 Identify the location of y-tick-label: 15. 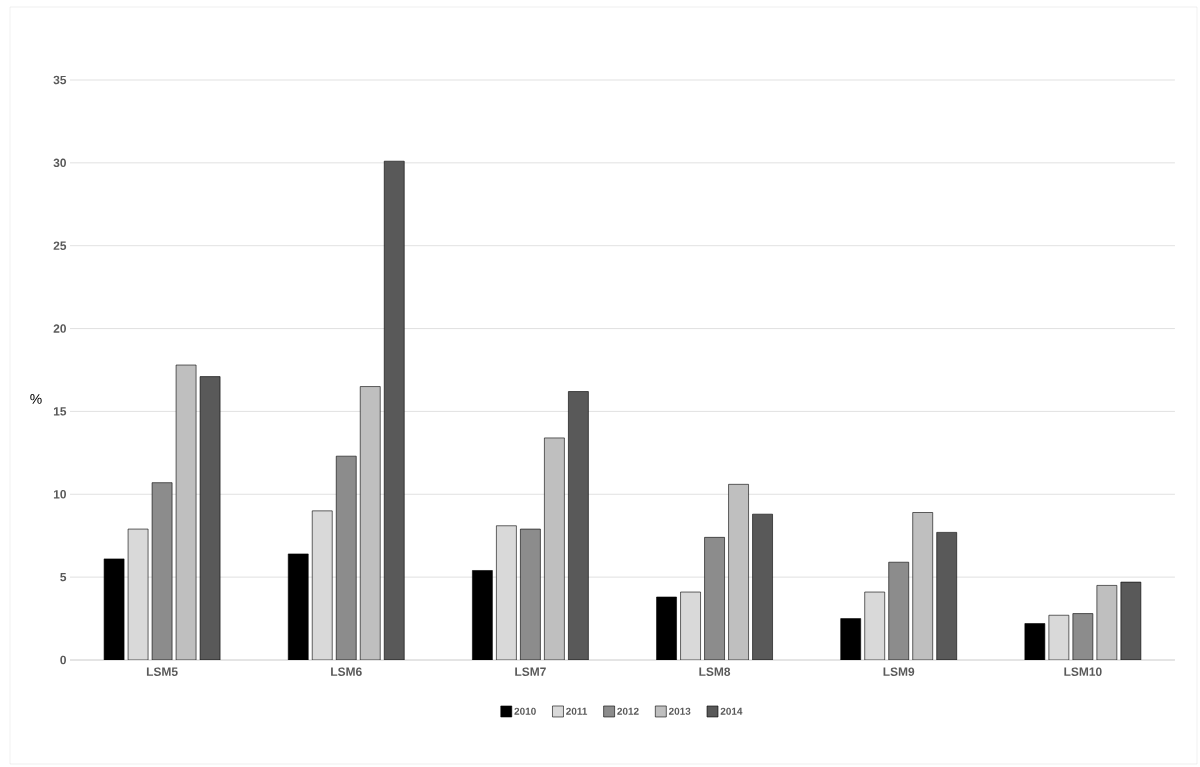
(60, 411).